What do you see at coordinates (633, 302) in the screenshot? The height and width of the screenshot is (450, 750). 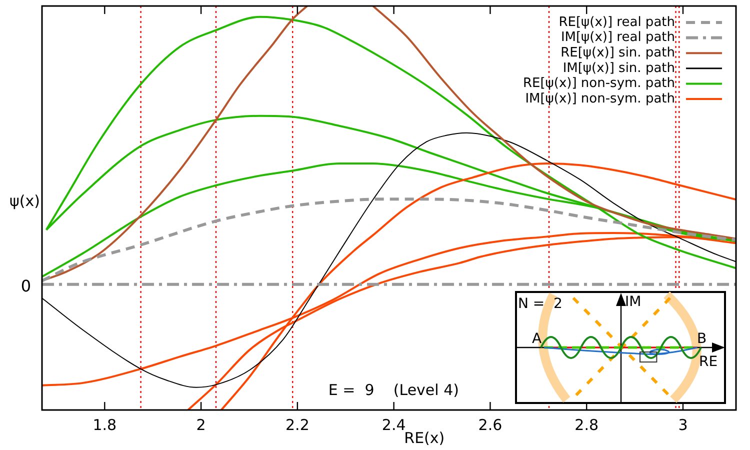 I see `annotation: IM` at bounding box center [633, 302].